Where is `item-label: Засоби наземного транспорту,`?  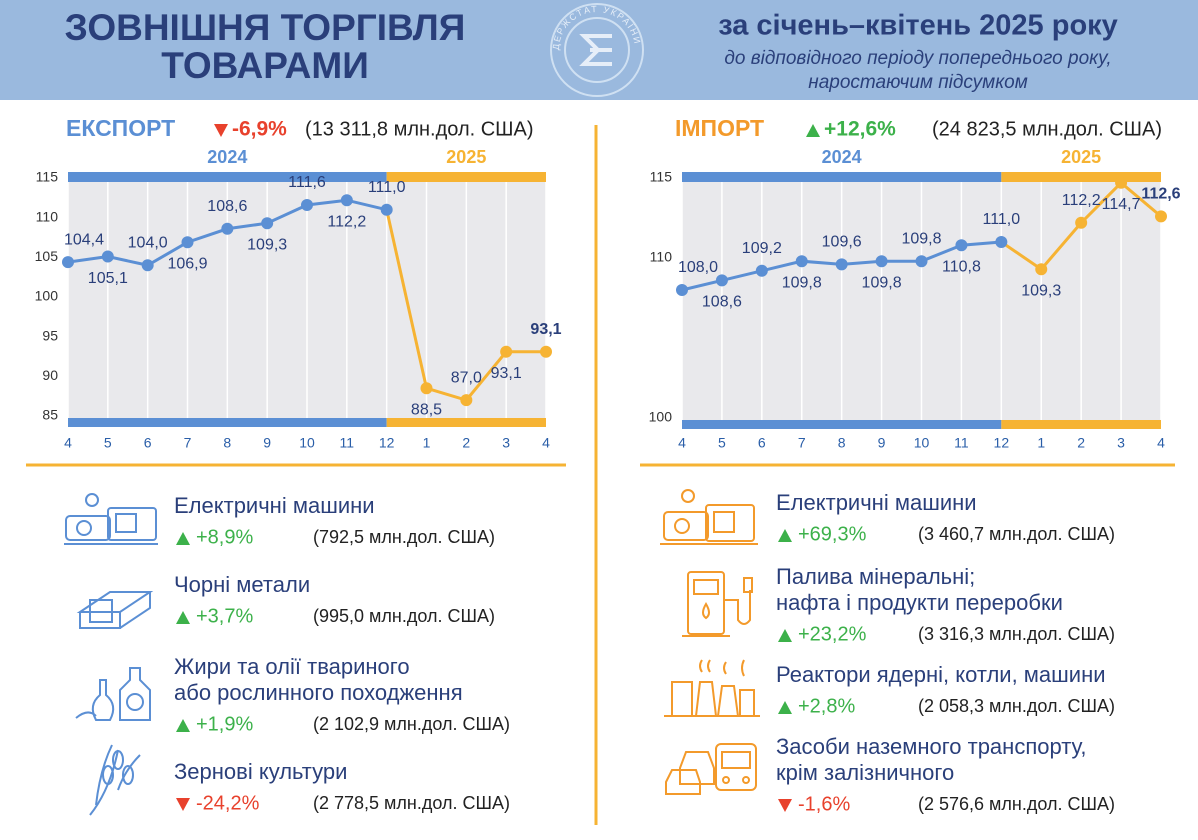
item-label: Засоби наземного транспорту, is located at coordinates (931, 746).